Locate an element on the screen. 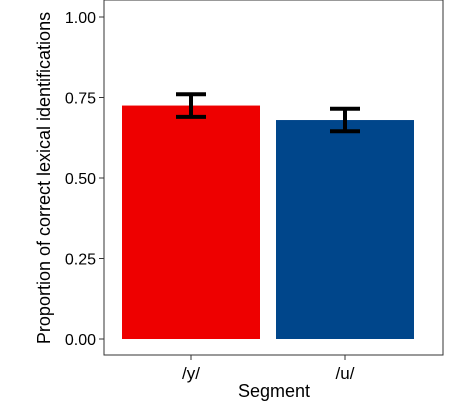 This screenshot has height=417, width=474. y-axis: 0.00 0.25 0.50 0.75 1.00 is located at coordinates (84, 179).